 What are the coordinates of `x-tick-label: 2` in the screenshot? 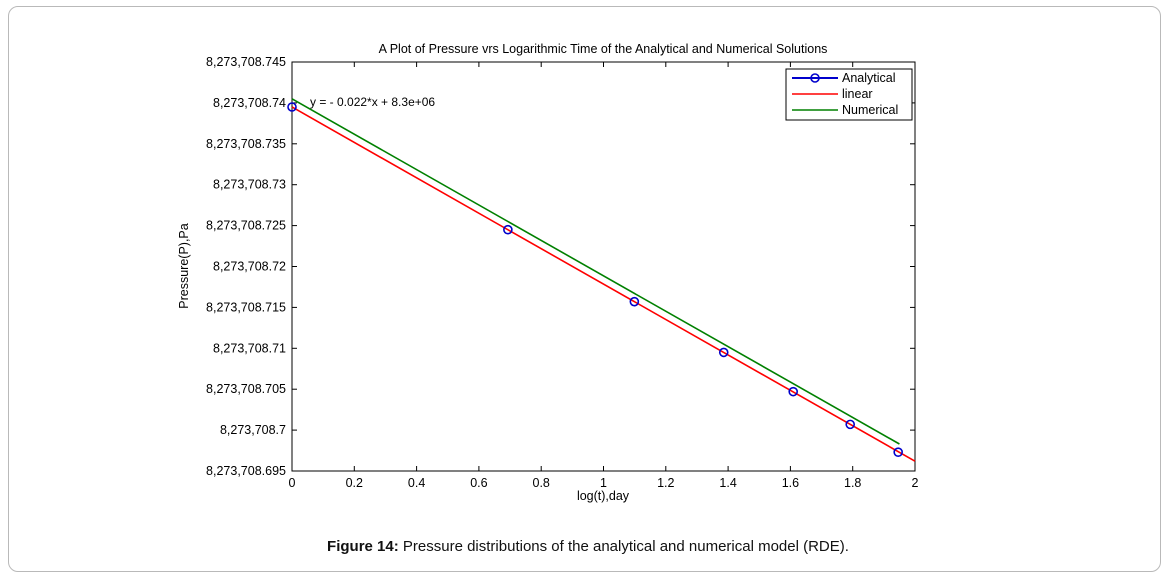 It's located at (915, 483).